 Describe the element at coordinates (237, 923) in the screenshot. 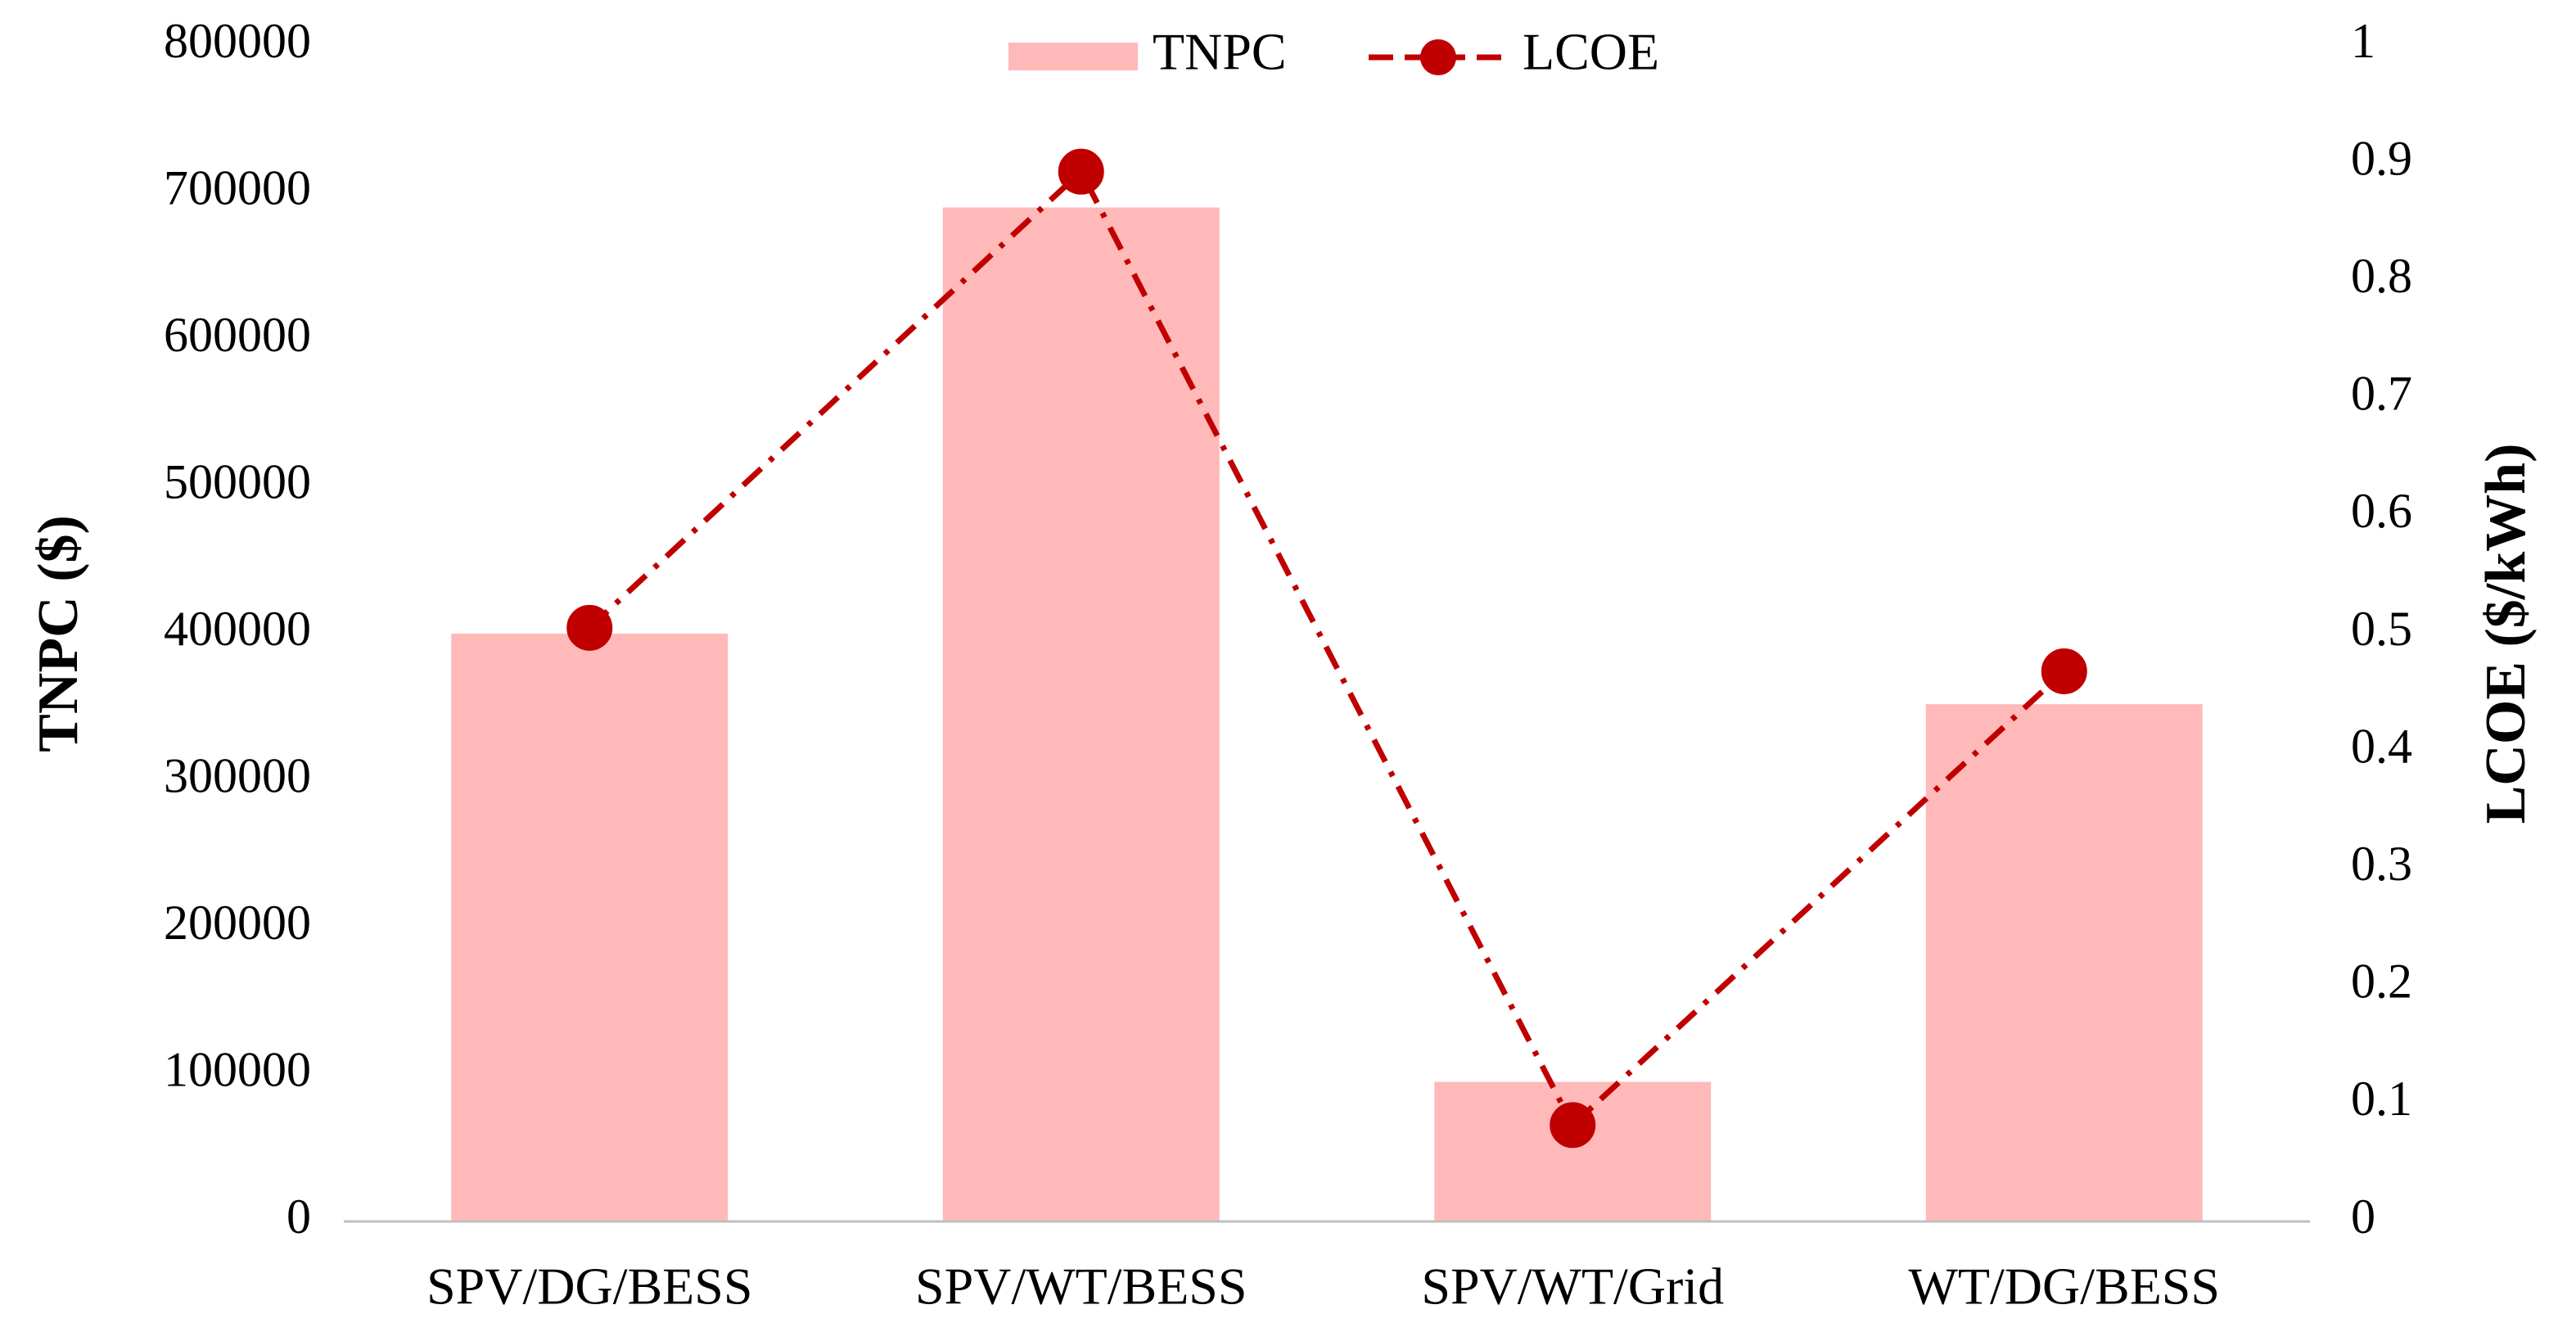

I see `left-tick-label: 200000` at that location.